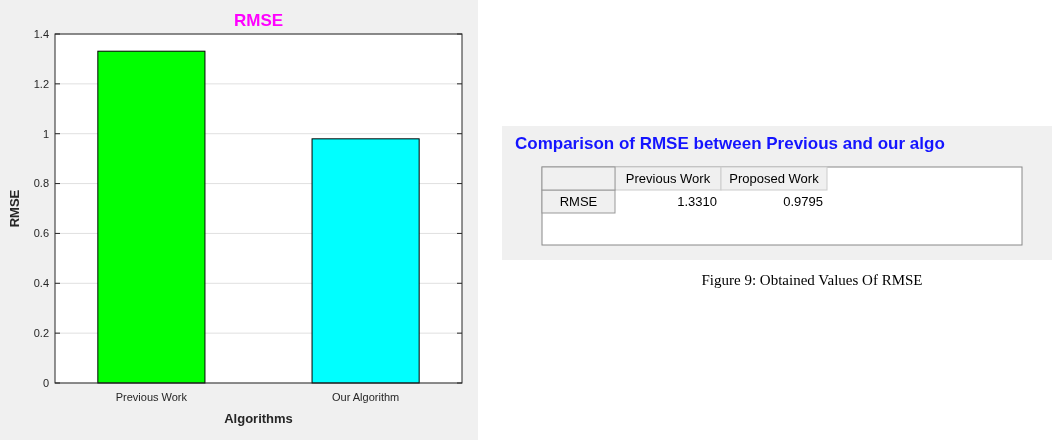  I want to click on category-label: Proposed Work, so click(774, 178).